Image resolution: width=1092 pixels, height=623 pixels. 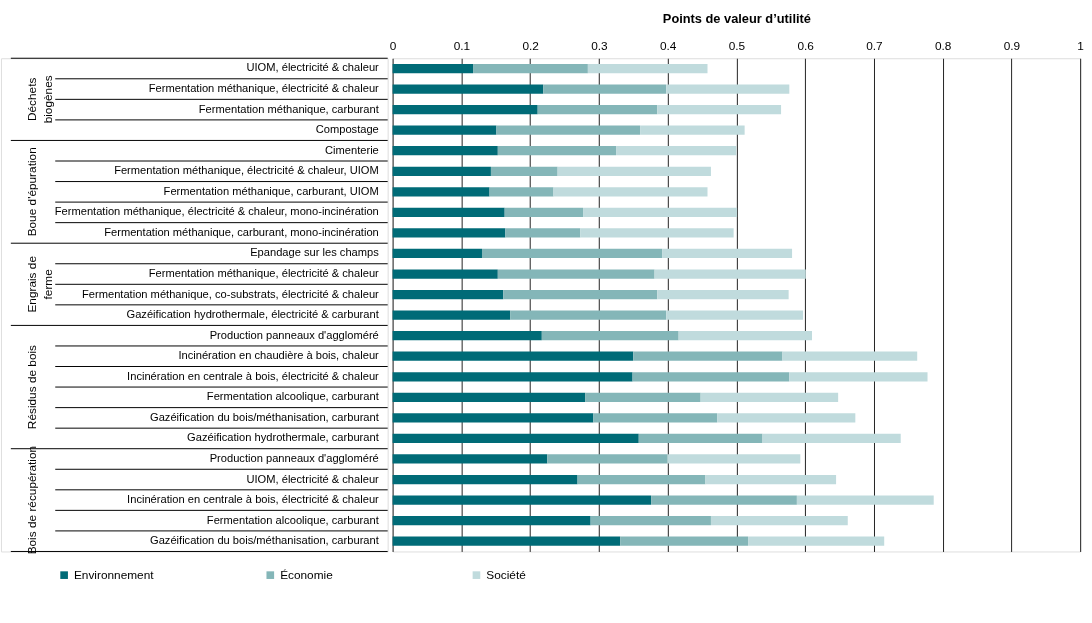 What do you see at coordinates (241, 231) in the screenshot?
I see `y-tick-label: Fermentation méthanique, carburant, mono-incinération` at bounding box center [241, 231].